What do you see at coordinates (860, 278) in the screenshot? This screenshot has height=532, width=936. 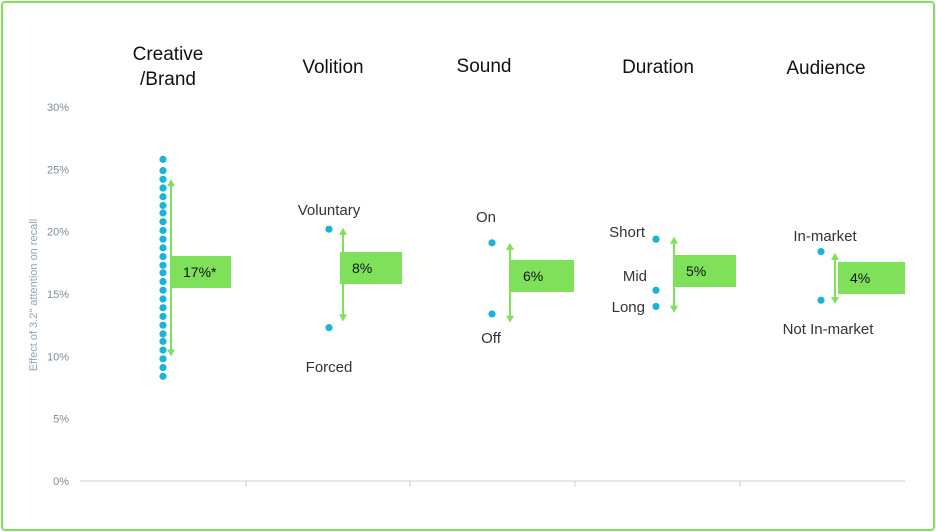 I see `effect-label: 4%` at bounding box center [860, 278].